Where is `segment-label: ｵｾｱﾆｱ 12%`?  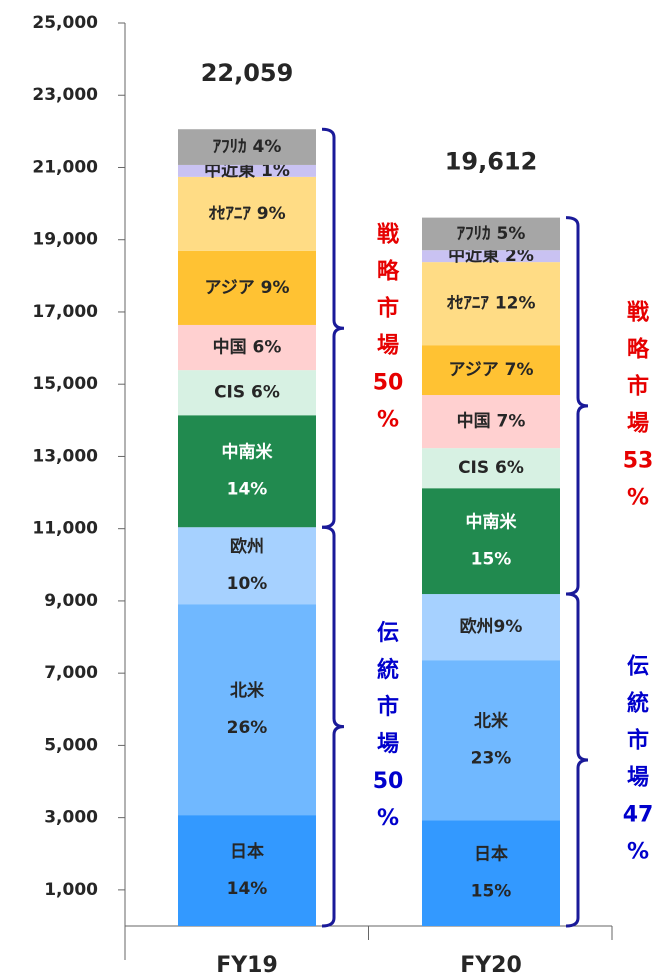 segment-label: ｵｾｱﾆｱ 12% is located at coordinates (490, 304).